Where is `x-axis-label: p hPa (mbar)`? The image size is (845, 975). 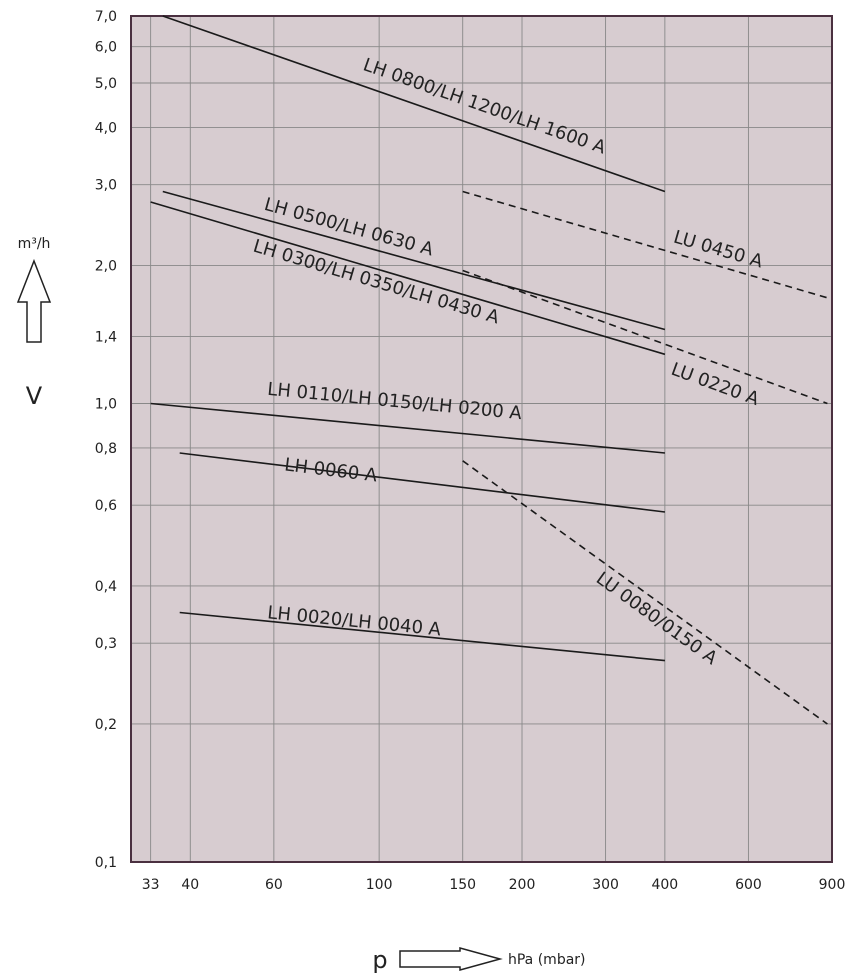
x-axis-label: p hPa (mbar) is located at coordinates (478, 960).